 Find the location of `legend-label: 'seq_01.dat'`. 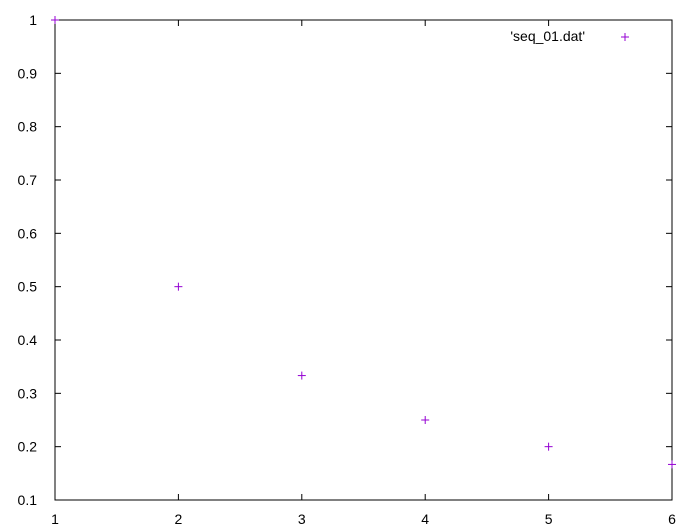

legend-label: 'seq_01.dat' is located at coordinates (547, 36).